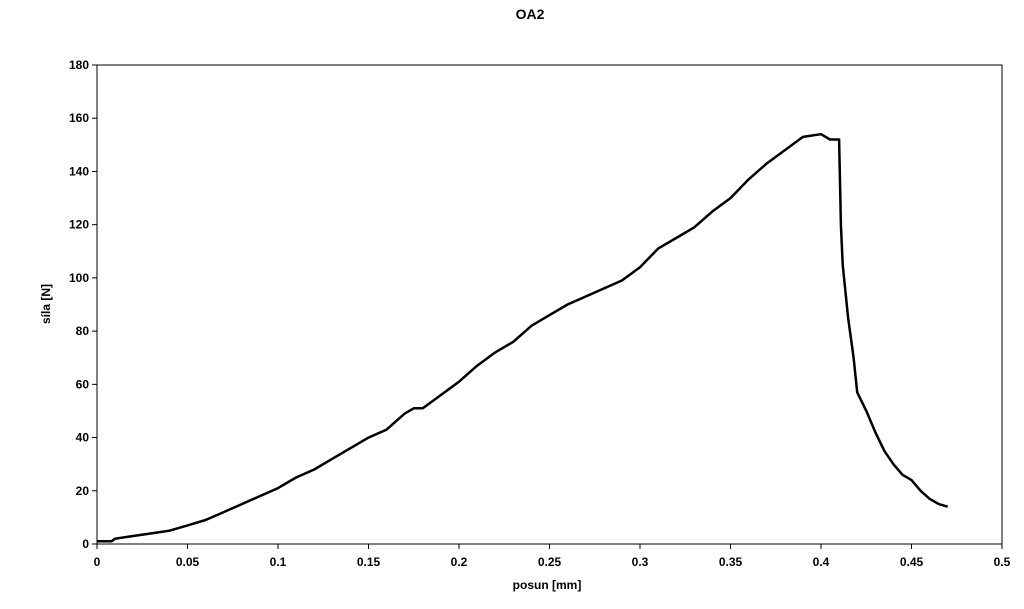 This screenshot has height=609, width=1024. What do you see at coordinates (79, 65) in the screenshot?
I see `y-tick-label: 180` at bounding box center [79, 65].